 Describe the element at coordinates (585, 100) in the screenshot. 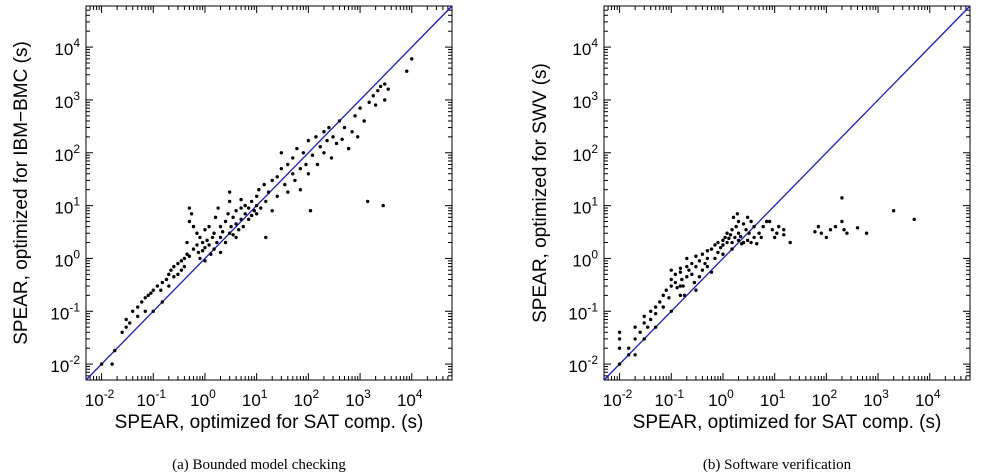

I see `y-tick-label: 10³` at that location.